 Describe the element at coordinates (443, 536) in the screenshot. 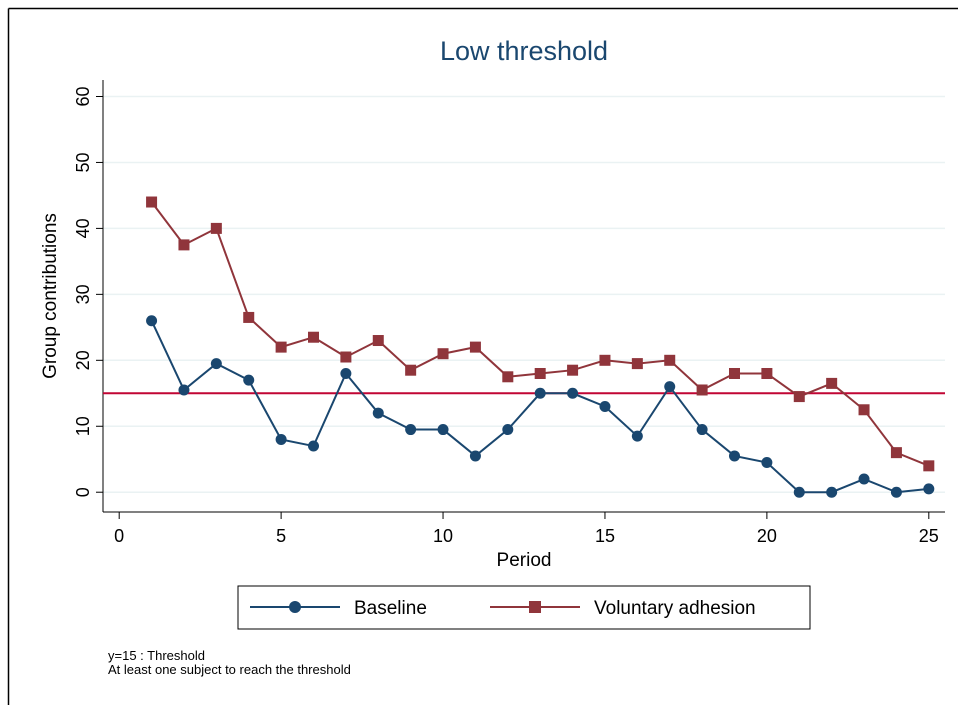

I see `x-tick-label: 10` at that location.